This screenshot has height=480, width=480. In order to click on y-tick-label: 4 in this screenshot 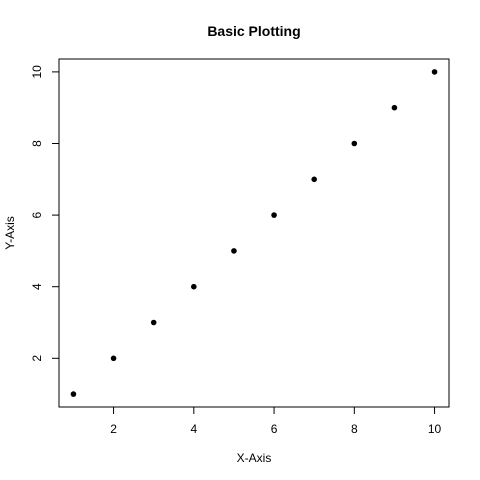, I will do `click(37, 286)`.